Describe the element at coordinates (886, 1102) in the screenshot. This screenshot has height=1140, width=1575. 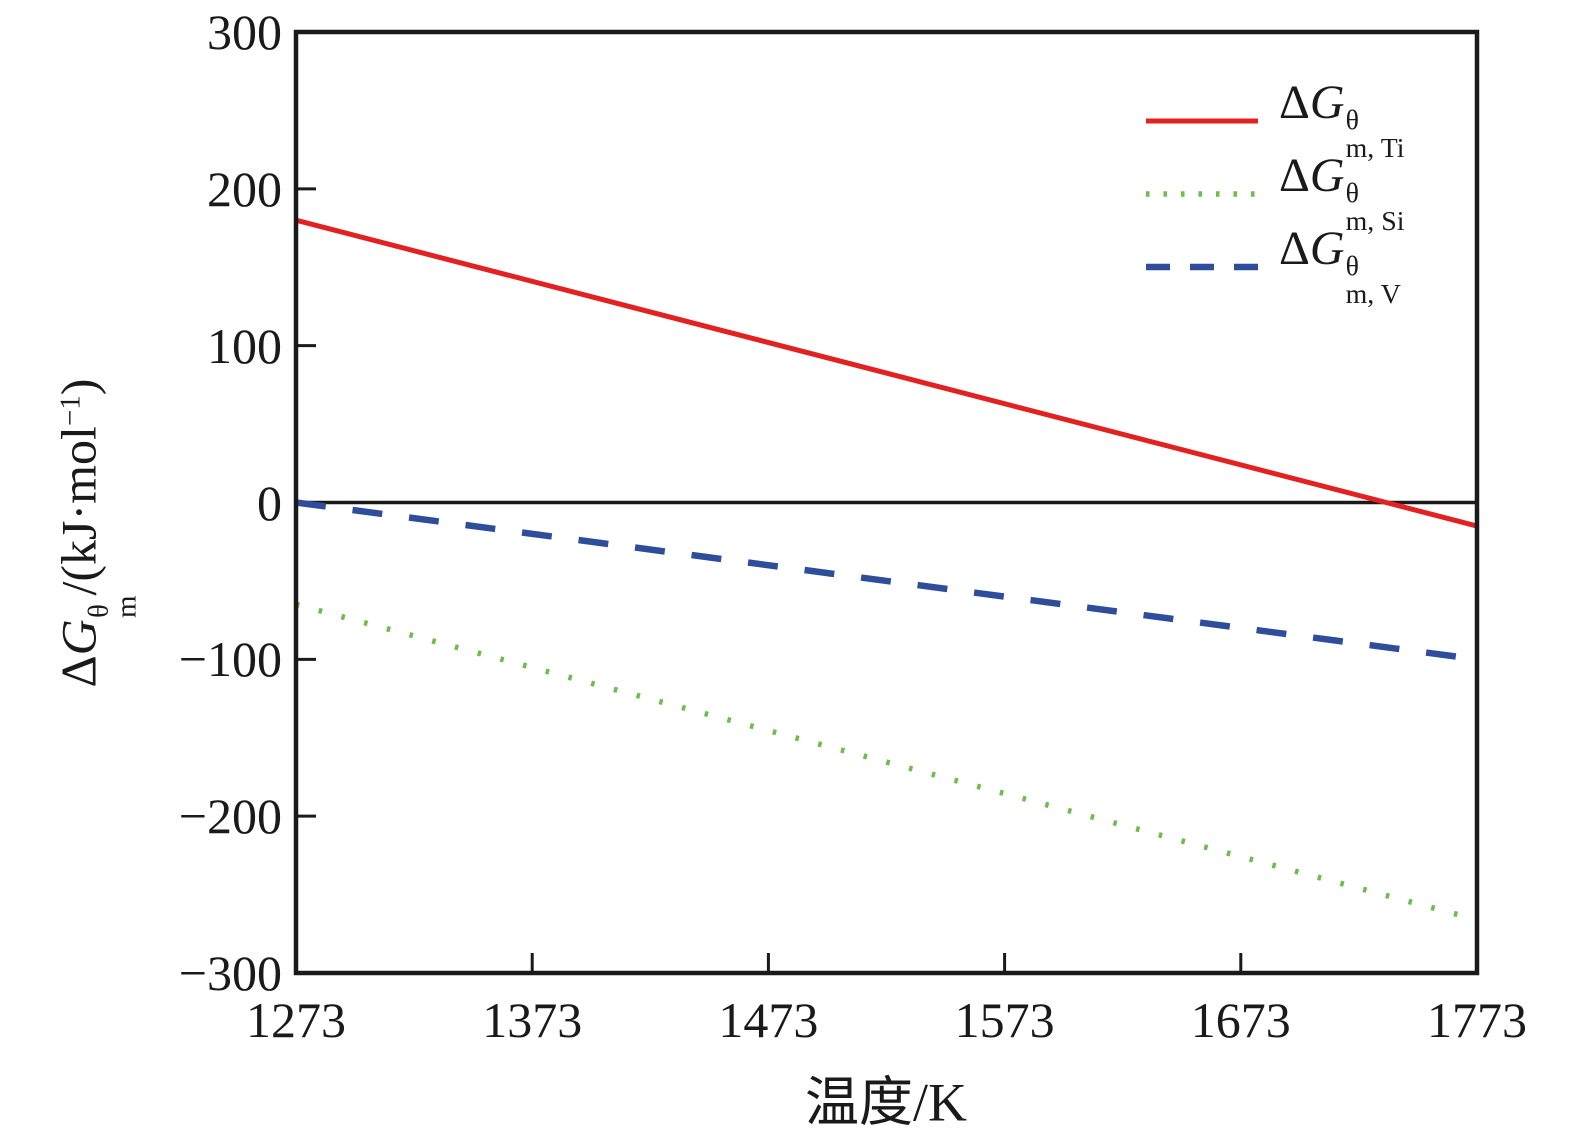
I see `x-axis-label: 温度/K` at that location.